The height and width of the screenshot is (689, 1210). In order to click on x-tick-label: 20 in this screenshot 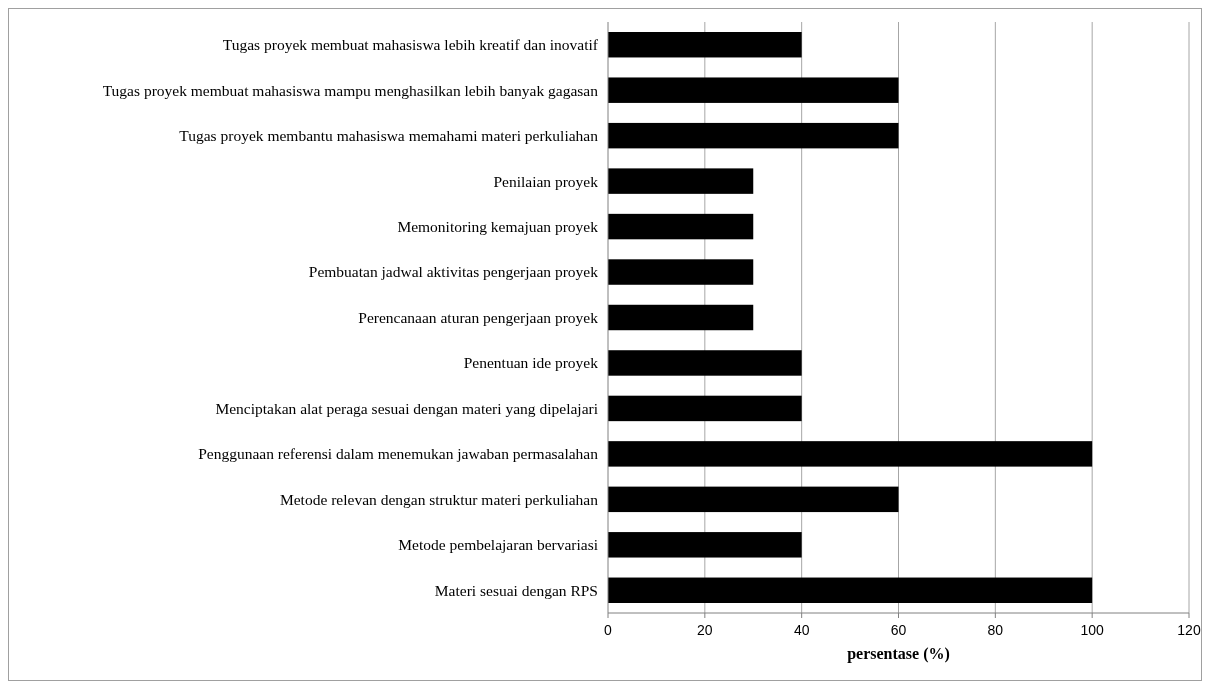, I will do `click(705, 630)`.